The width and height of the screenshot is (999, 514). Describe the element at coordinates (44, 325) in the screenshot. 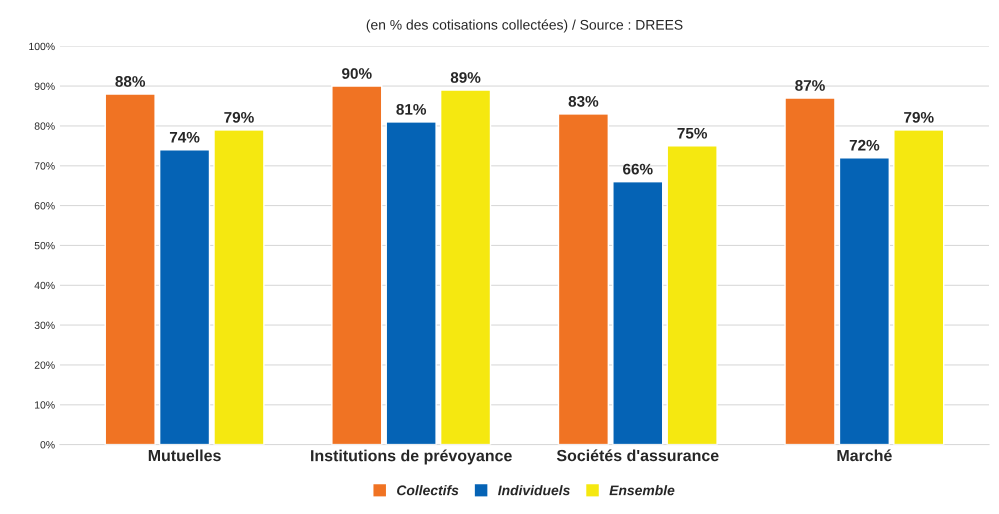

I see `y-tick-label: 30%` at that location.